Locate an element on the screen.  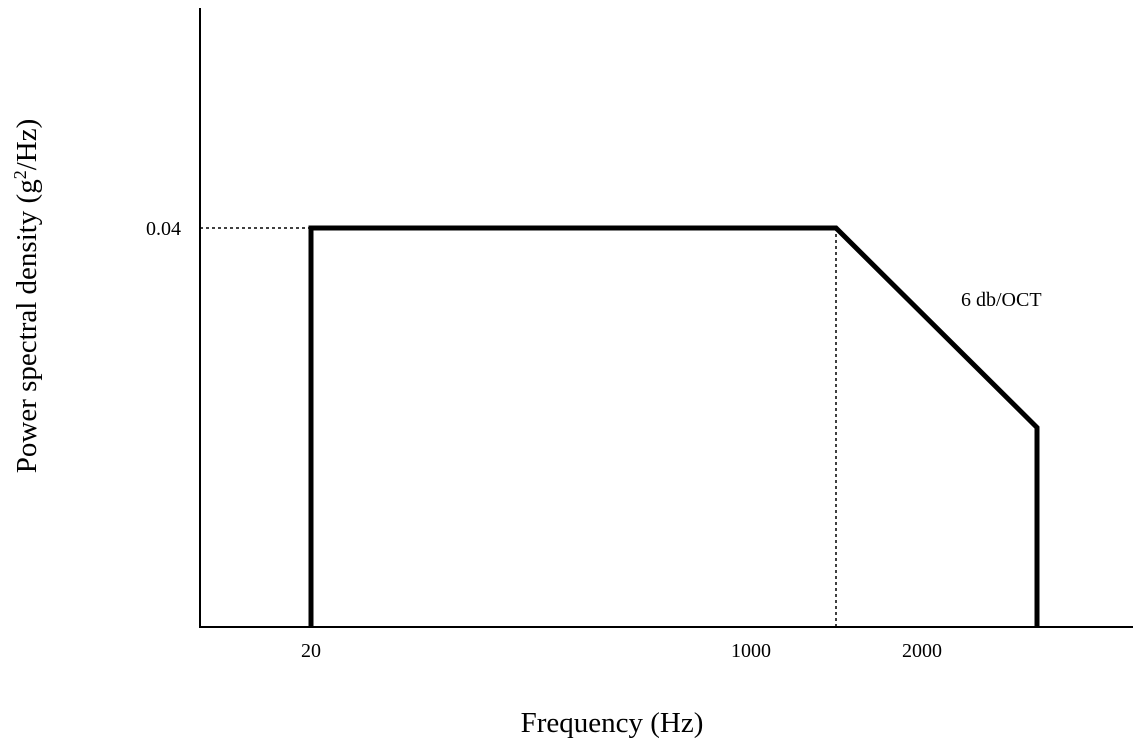
x-tick-label-1000: 1000 is located at coordinates (751, 651).